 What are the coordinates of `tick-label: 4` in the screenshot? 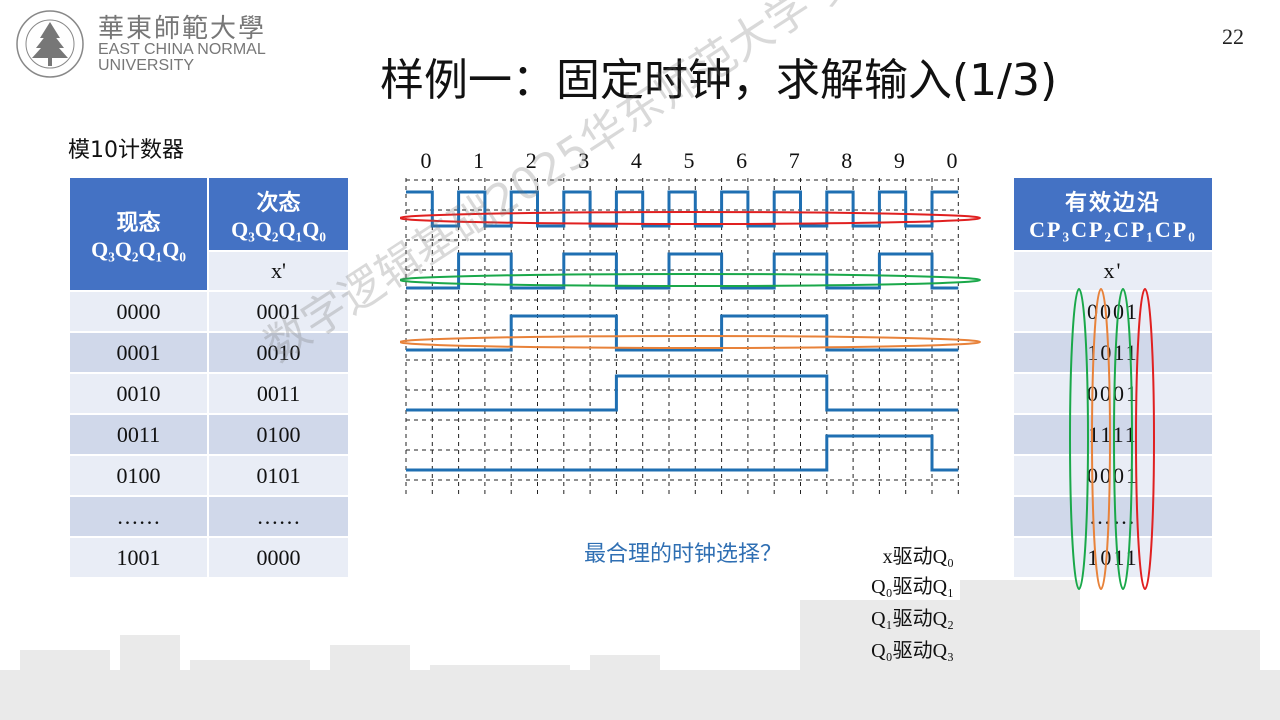 It's located at (636, 160).